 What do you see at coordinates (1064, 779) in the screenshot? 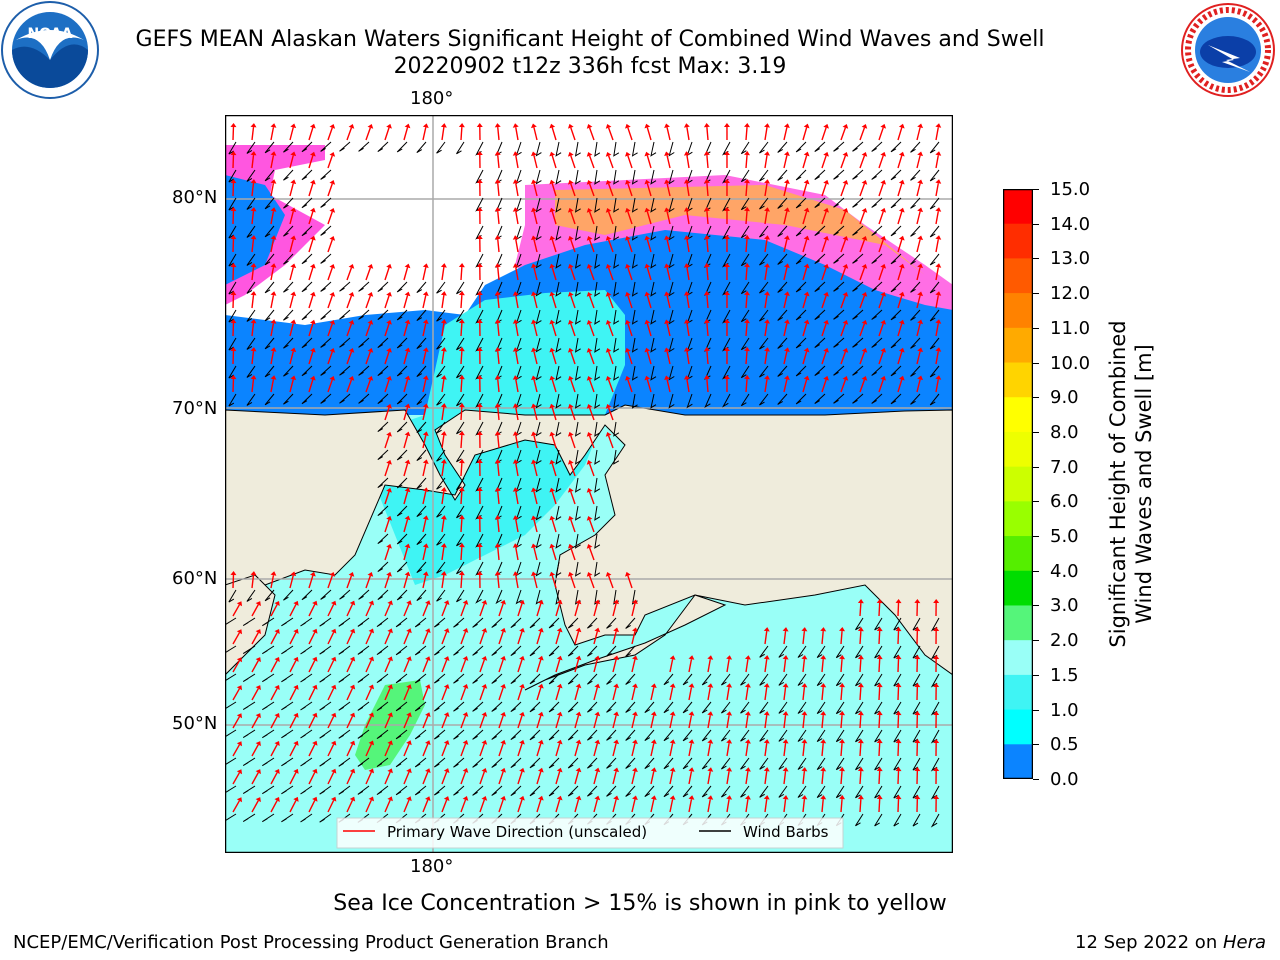
I see `colorbar-tick-label: 0.0` at bounding box center [1064, 779].